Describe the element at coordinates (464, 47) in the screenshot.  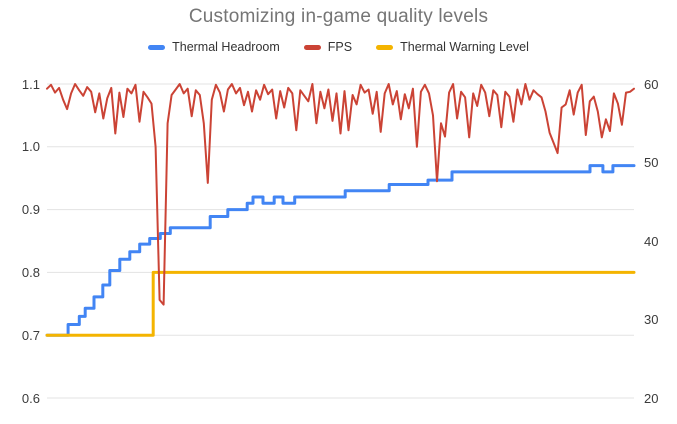
I see `legend-label-thermal-warning-level: Thermal Warning Level` at that location.